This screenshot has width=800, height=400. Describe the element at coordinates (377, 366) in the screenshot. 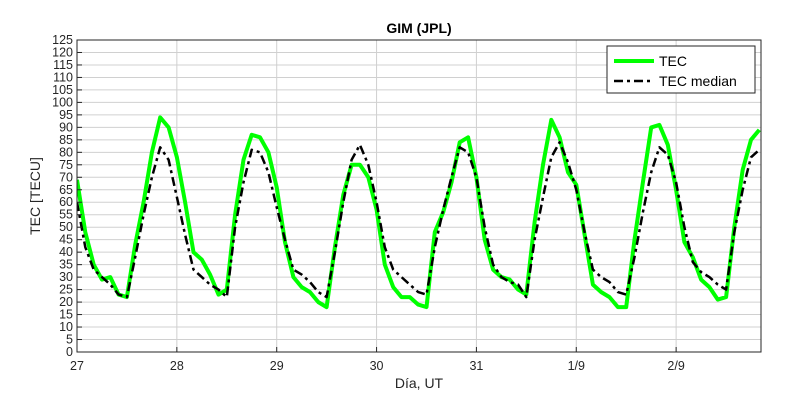

I see `x-tick-label: 30` at that location.